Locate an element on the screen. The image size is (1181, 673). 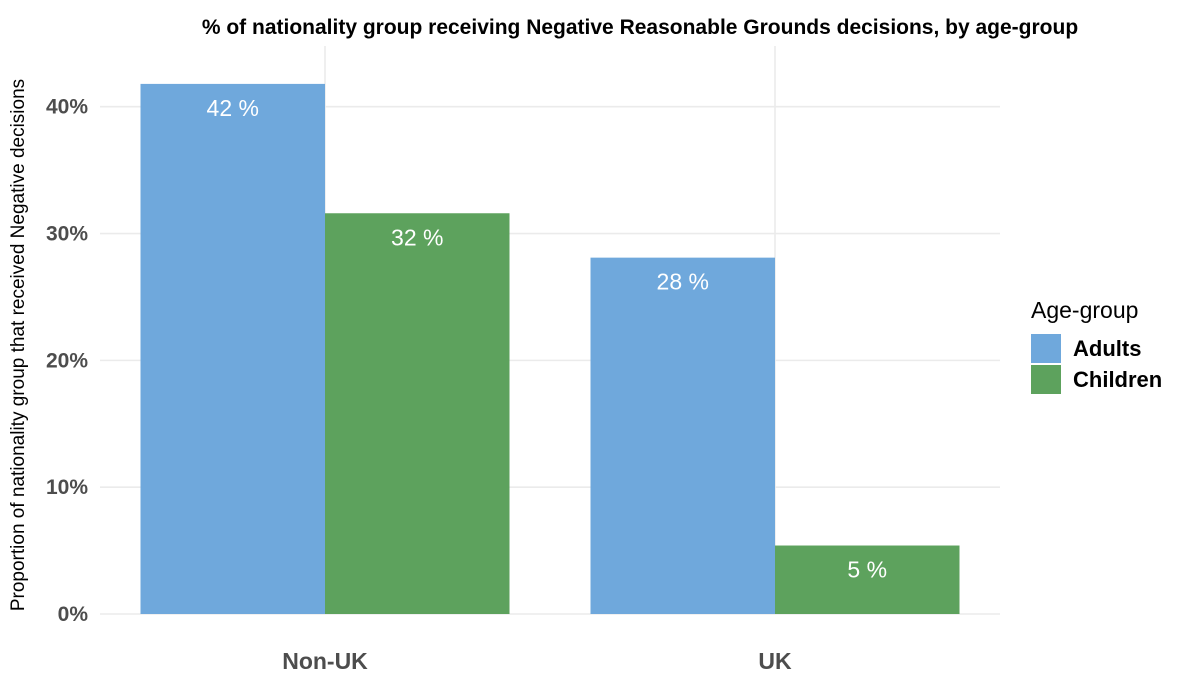
bar-value-label: 28 % is located at coordinates (683, 282).